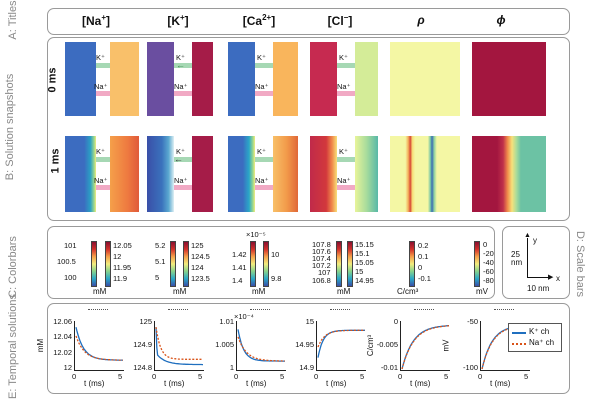  Describe the element at coordinates (10, 127) in the screenshot. I see `row-label-snapshots: B: Solution snapshots` at that location.